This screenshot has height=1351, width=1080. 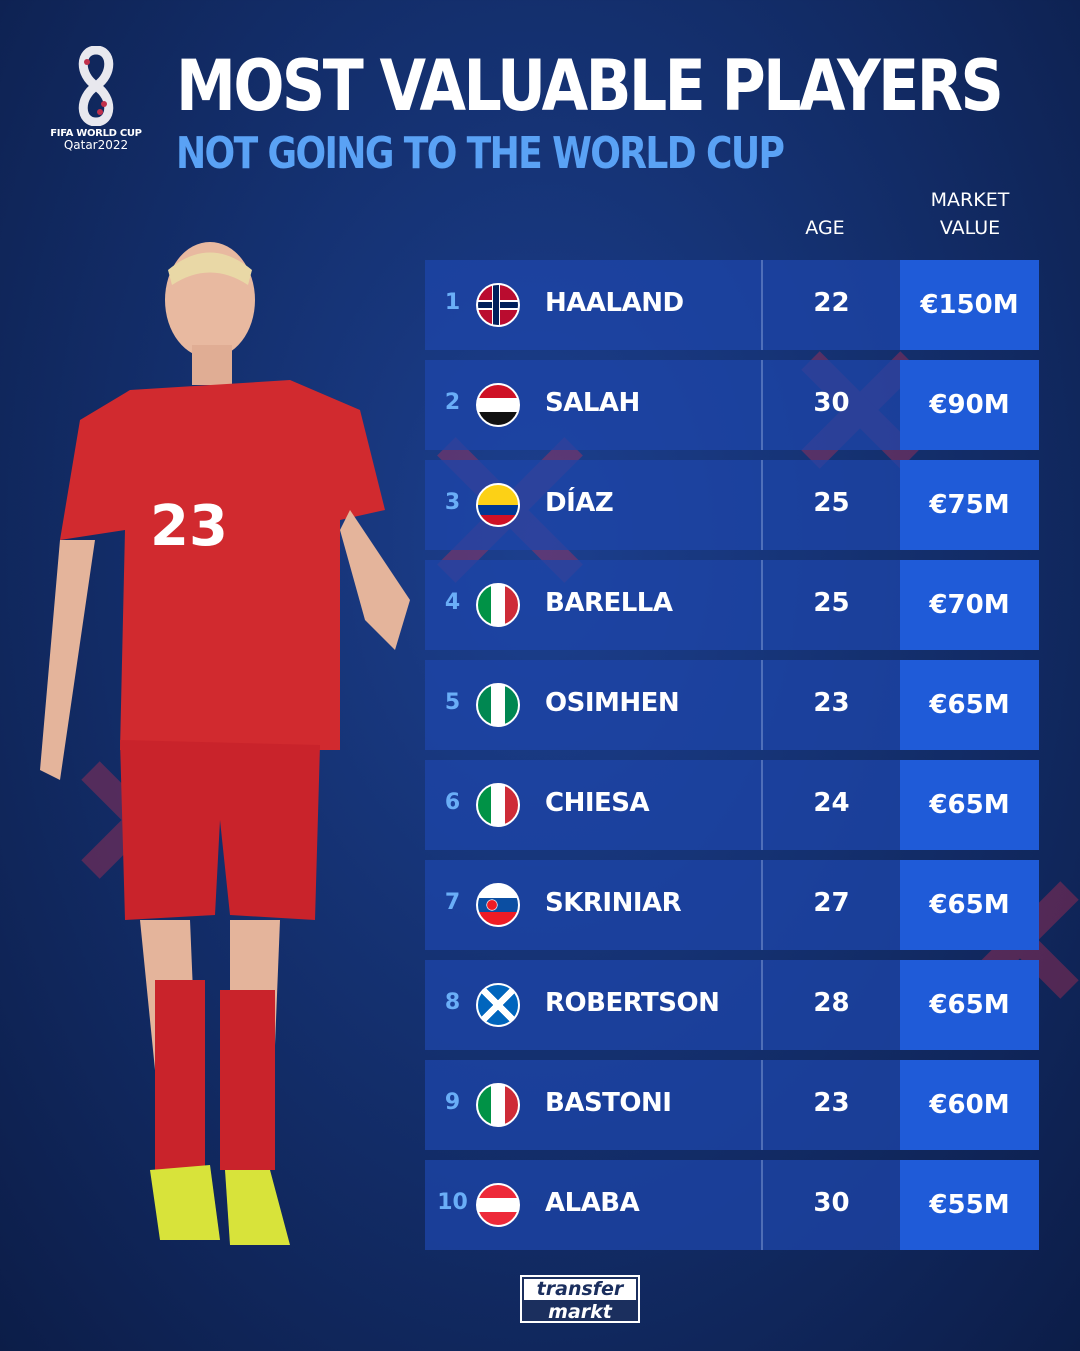 I want to click on flag-austria-icon, so click(x=498, y=1205).